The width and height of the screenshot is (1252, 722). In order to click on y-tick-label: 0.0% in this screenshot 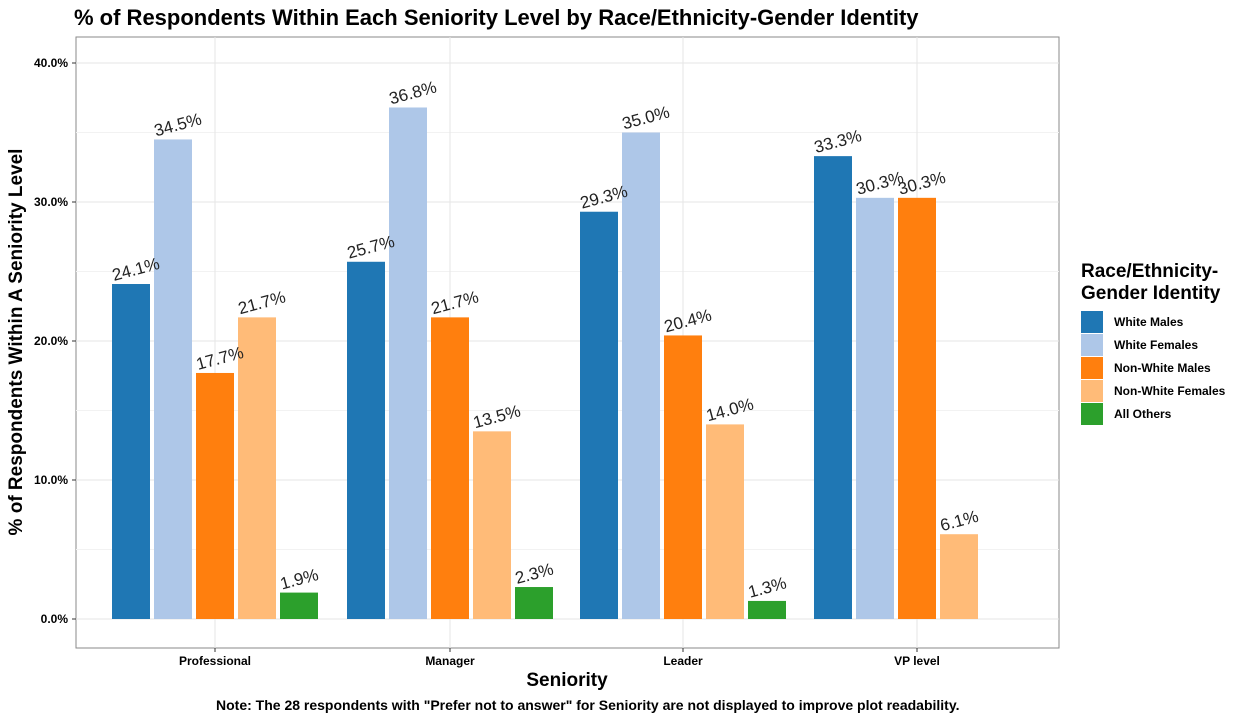, I will do `click(55, 619)`.